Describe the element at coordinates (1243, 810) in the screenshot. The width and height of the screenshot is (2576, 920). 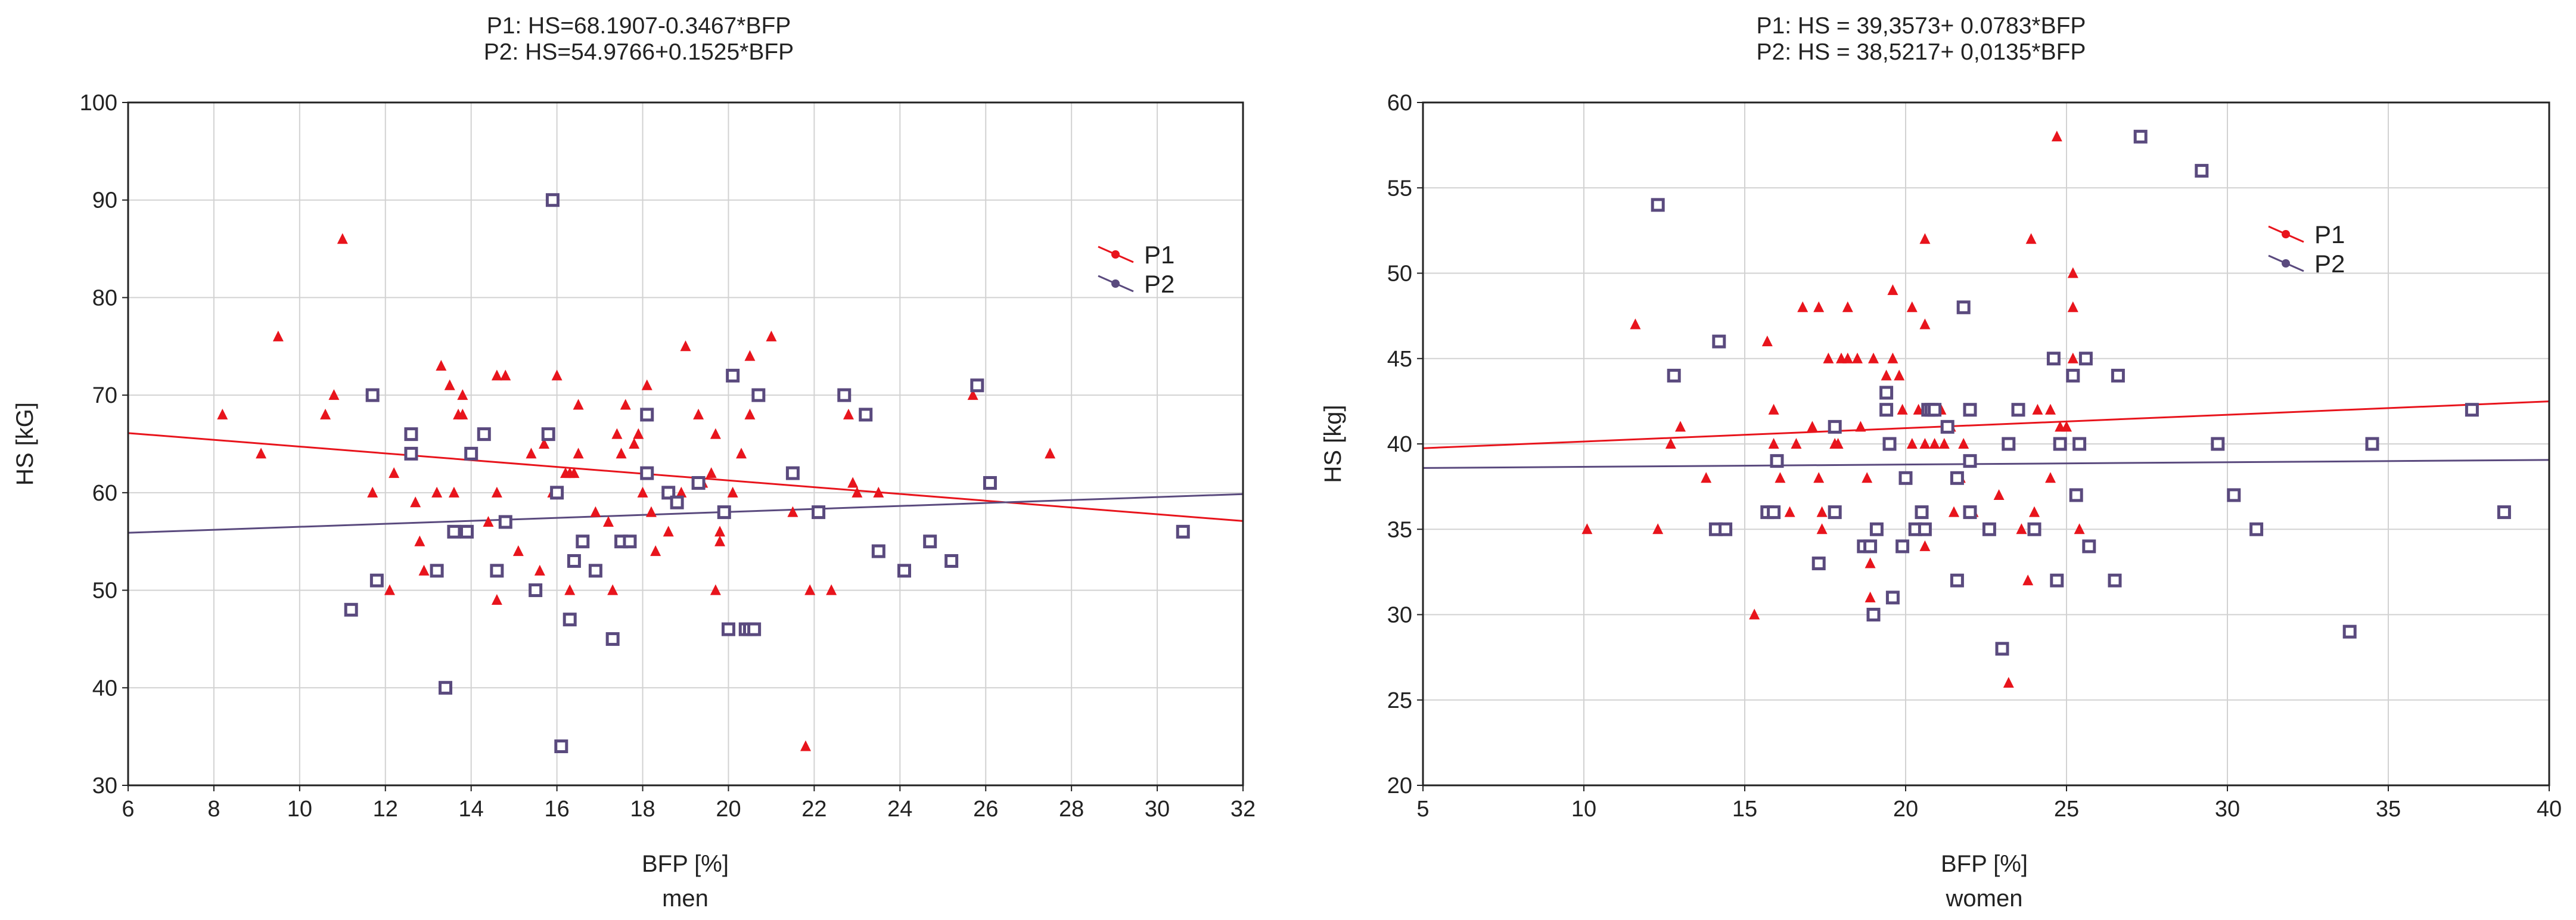
I see `x-tick-label: 32` at that location.